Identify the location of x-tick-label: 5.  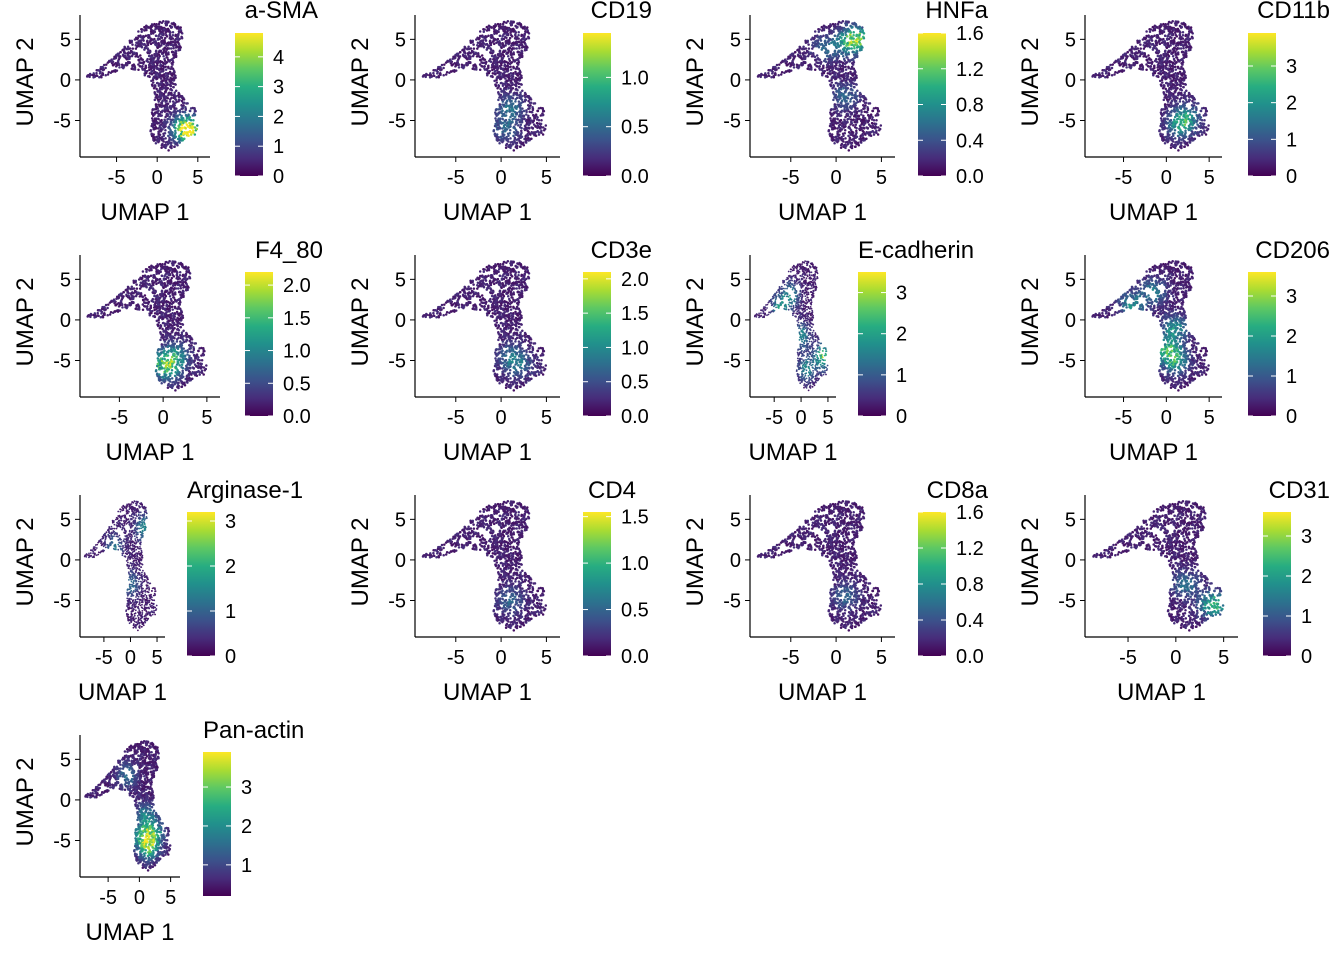
(197, 178).